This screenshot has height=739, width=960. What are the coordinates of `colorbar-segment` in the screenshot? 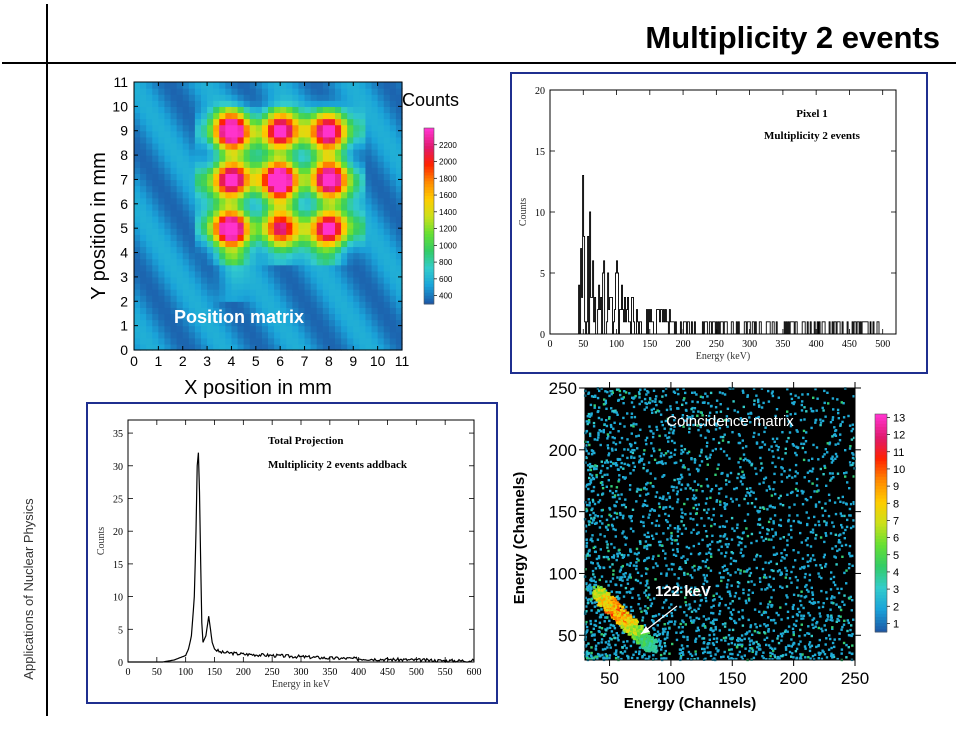 It's located at (429, 235).